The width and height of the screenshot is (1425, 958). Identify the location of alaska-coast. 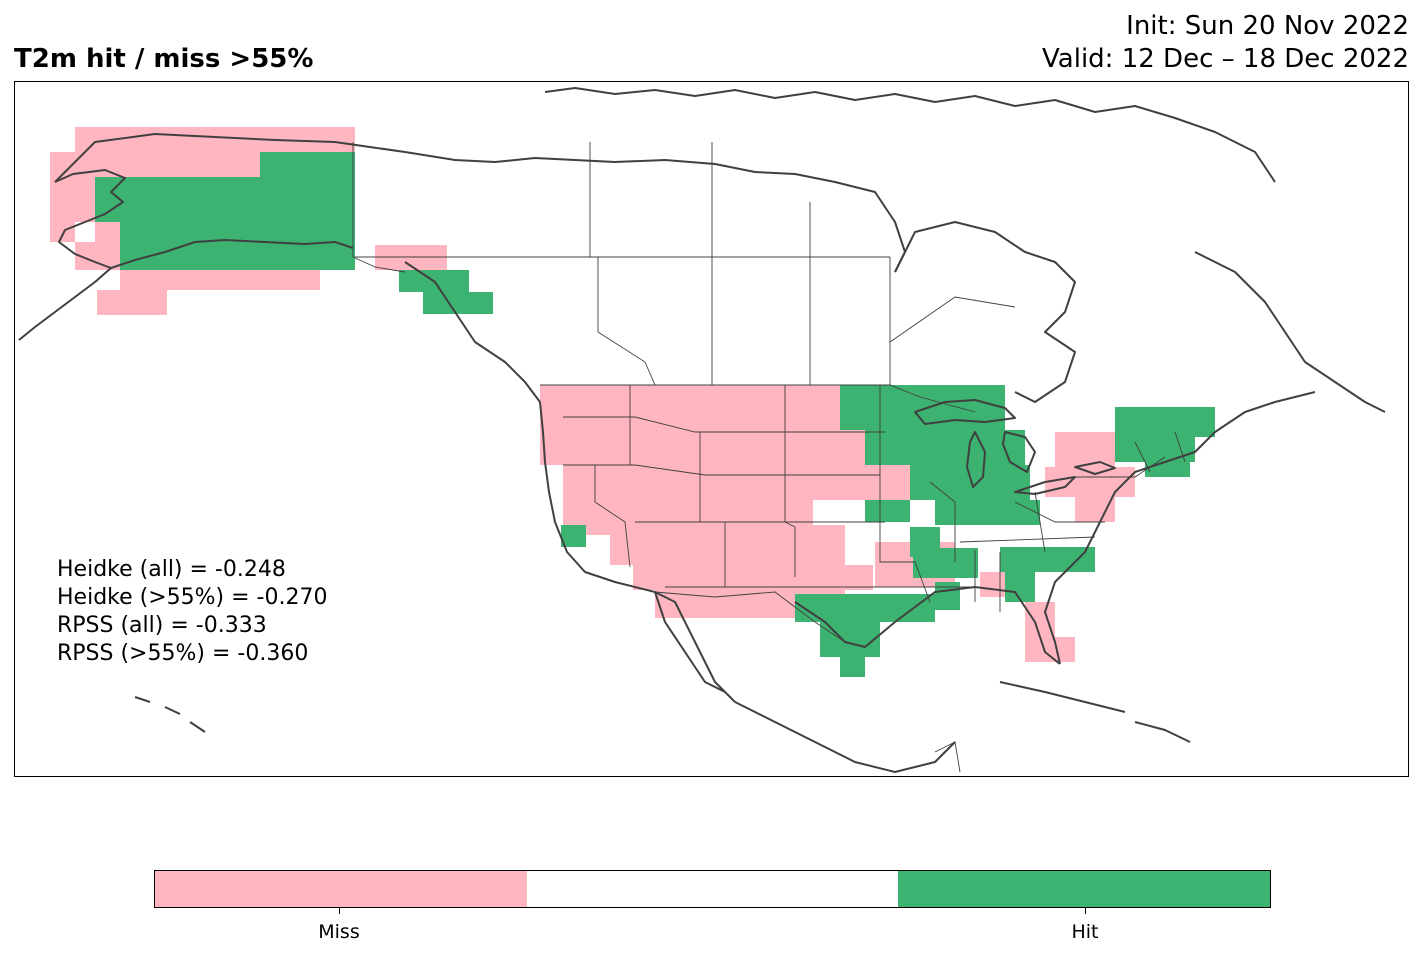
(204, 219).